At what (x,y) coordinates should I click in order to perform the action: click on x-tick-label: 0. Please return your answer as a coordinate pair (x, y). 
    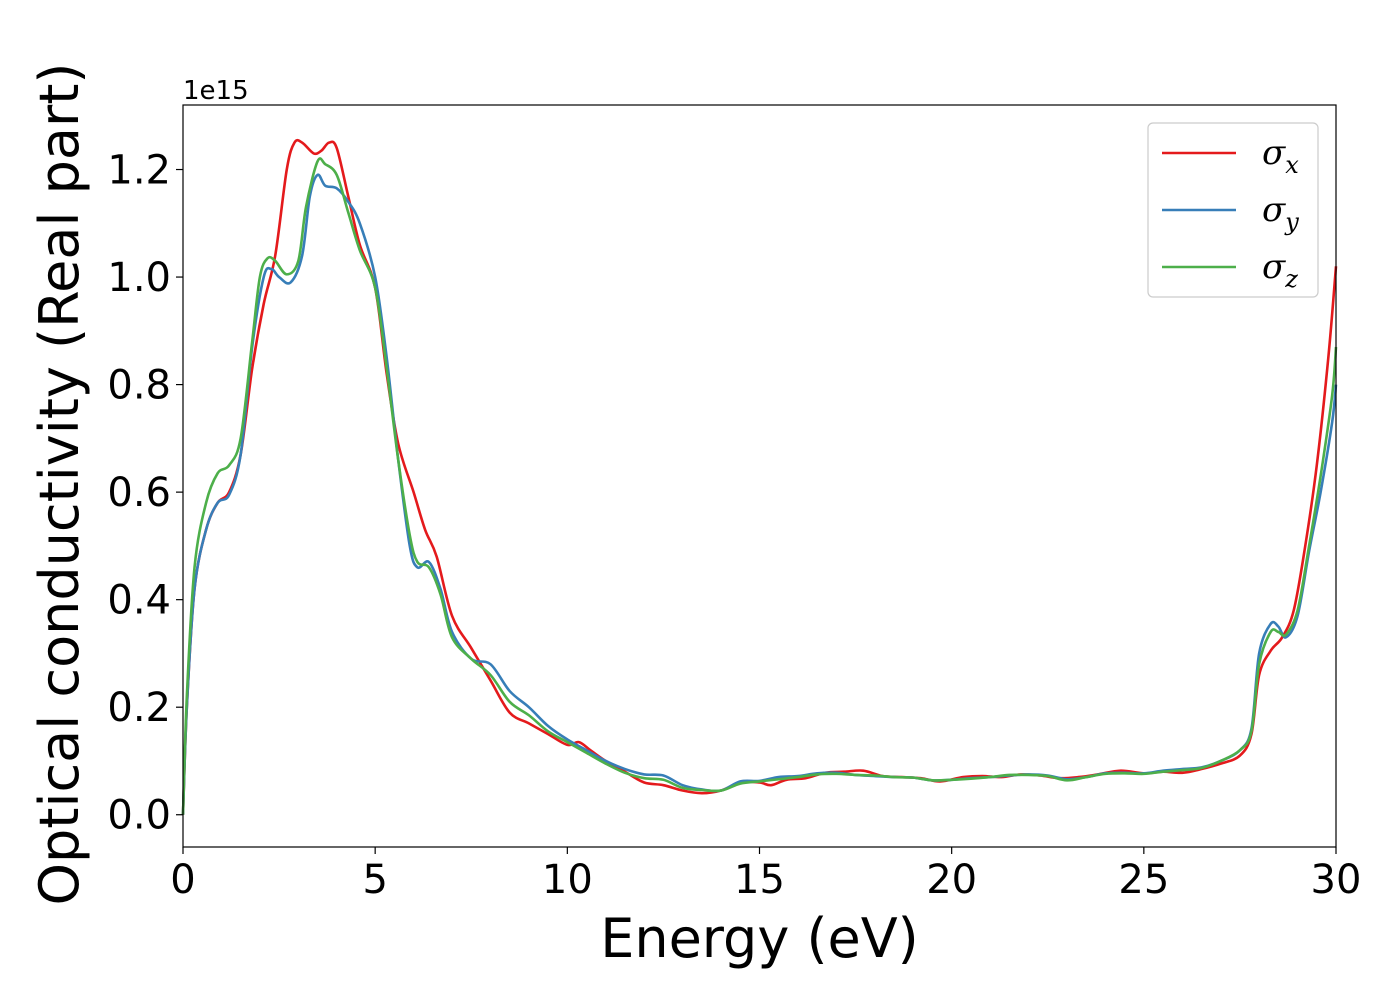
    Looking at the image, I should click on (182, 880).